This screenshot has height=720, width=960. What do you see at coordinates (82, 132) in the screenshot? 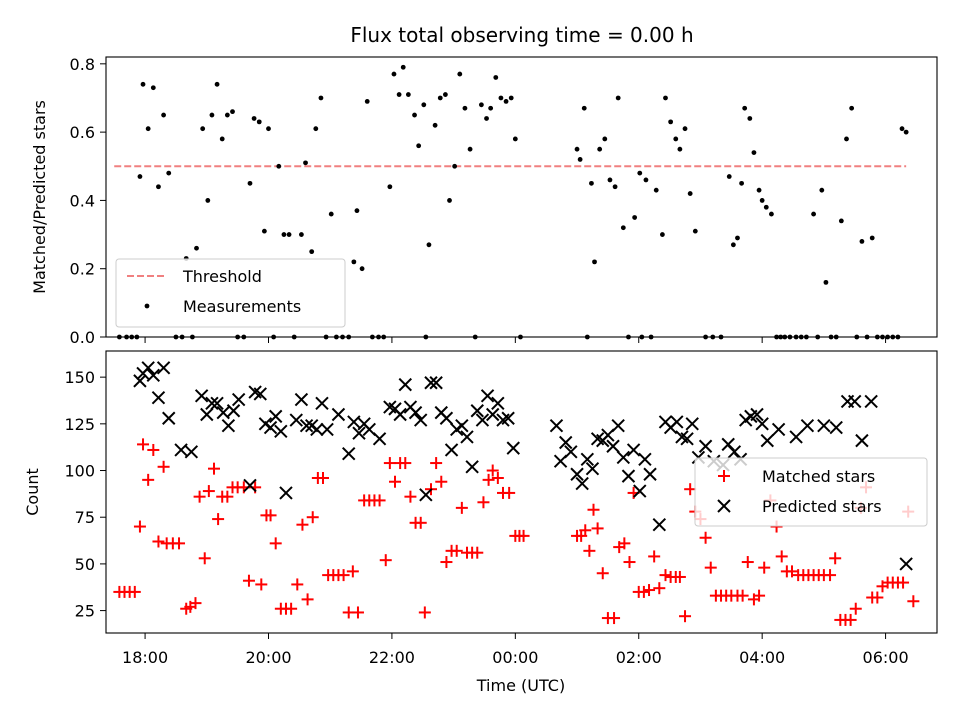
I see `top-y-tick-label: 0.6` at bounding box center [82, 132].